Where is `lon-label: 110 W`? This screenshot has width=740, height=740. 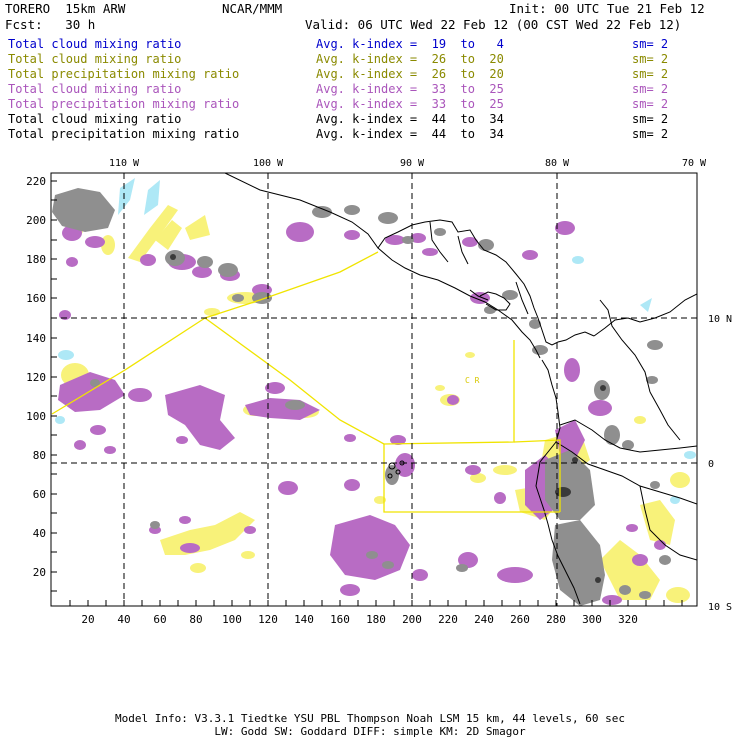
lon-label: 110 W is located at coordinates (124, 163).